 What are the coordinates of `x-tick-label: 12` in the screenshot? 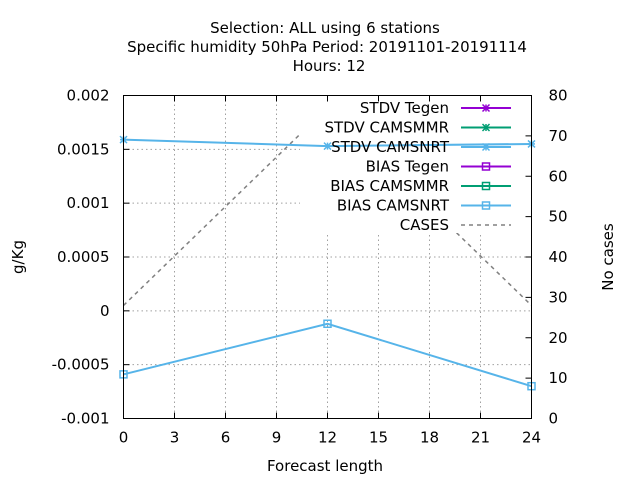 It's located at (327, 438).